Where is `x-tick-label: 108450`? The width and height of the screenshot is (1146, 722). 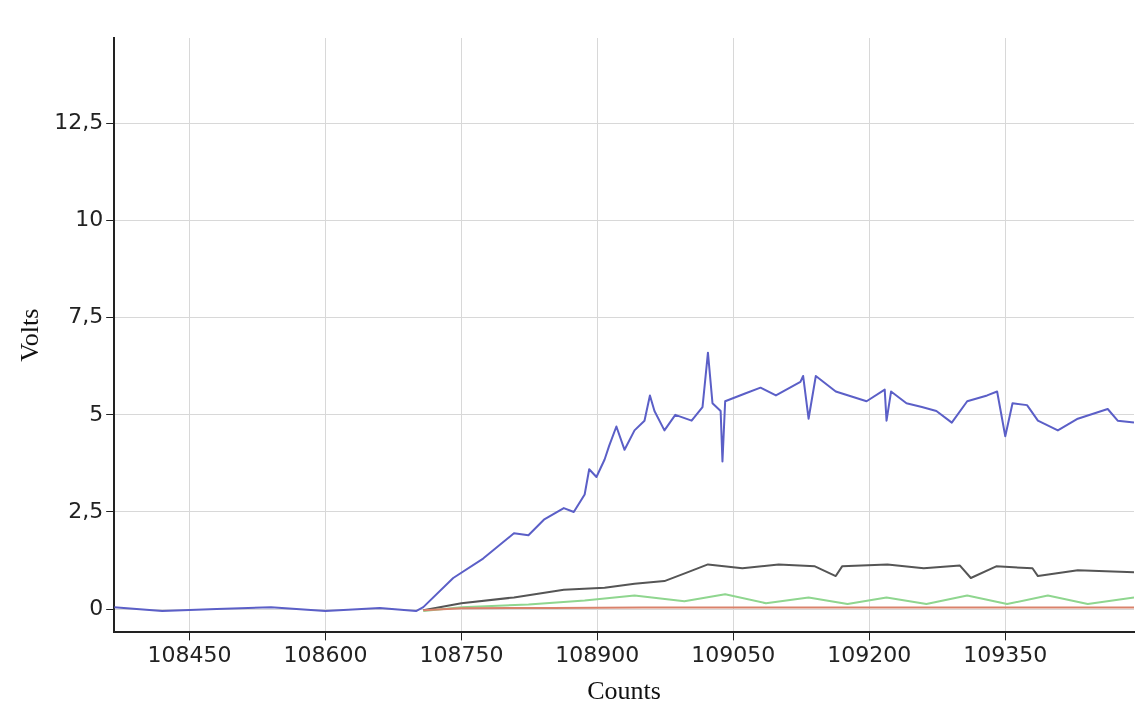
x-tick-label: 108450 is located at coordinates (189, 655).